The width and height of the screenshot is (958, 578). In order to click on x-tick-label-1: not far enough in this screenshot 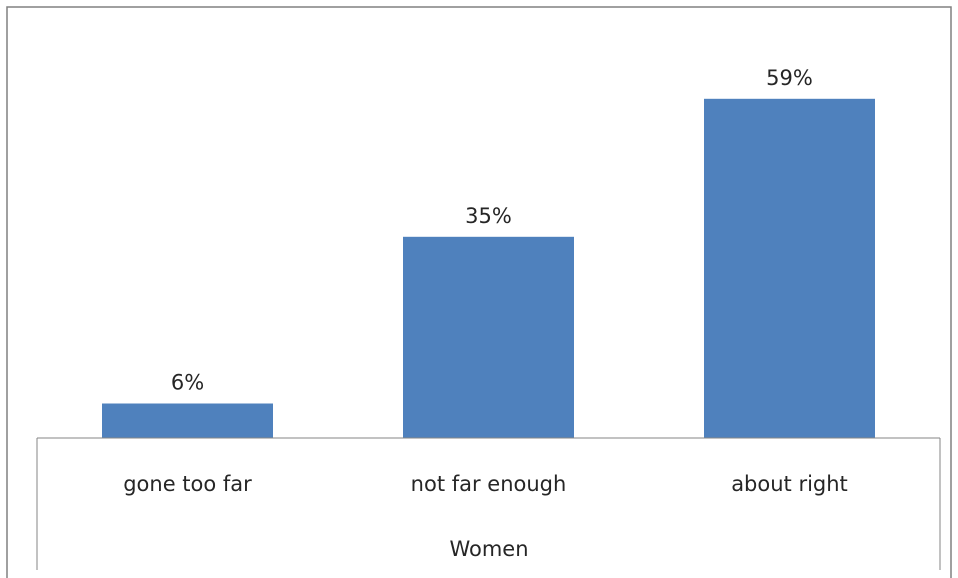, I will do `click(489, 484)`.